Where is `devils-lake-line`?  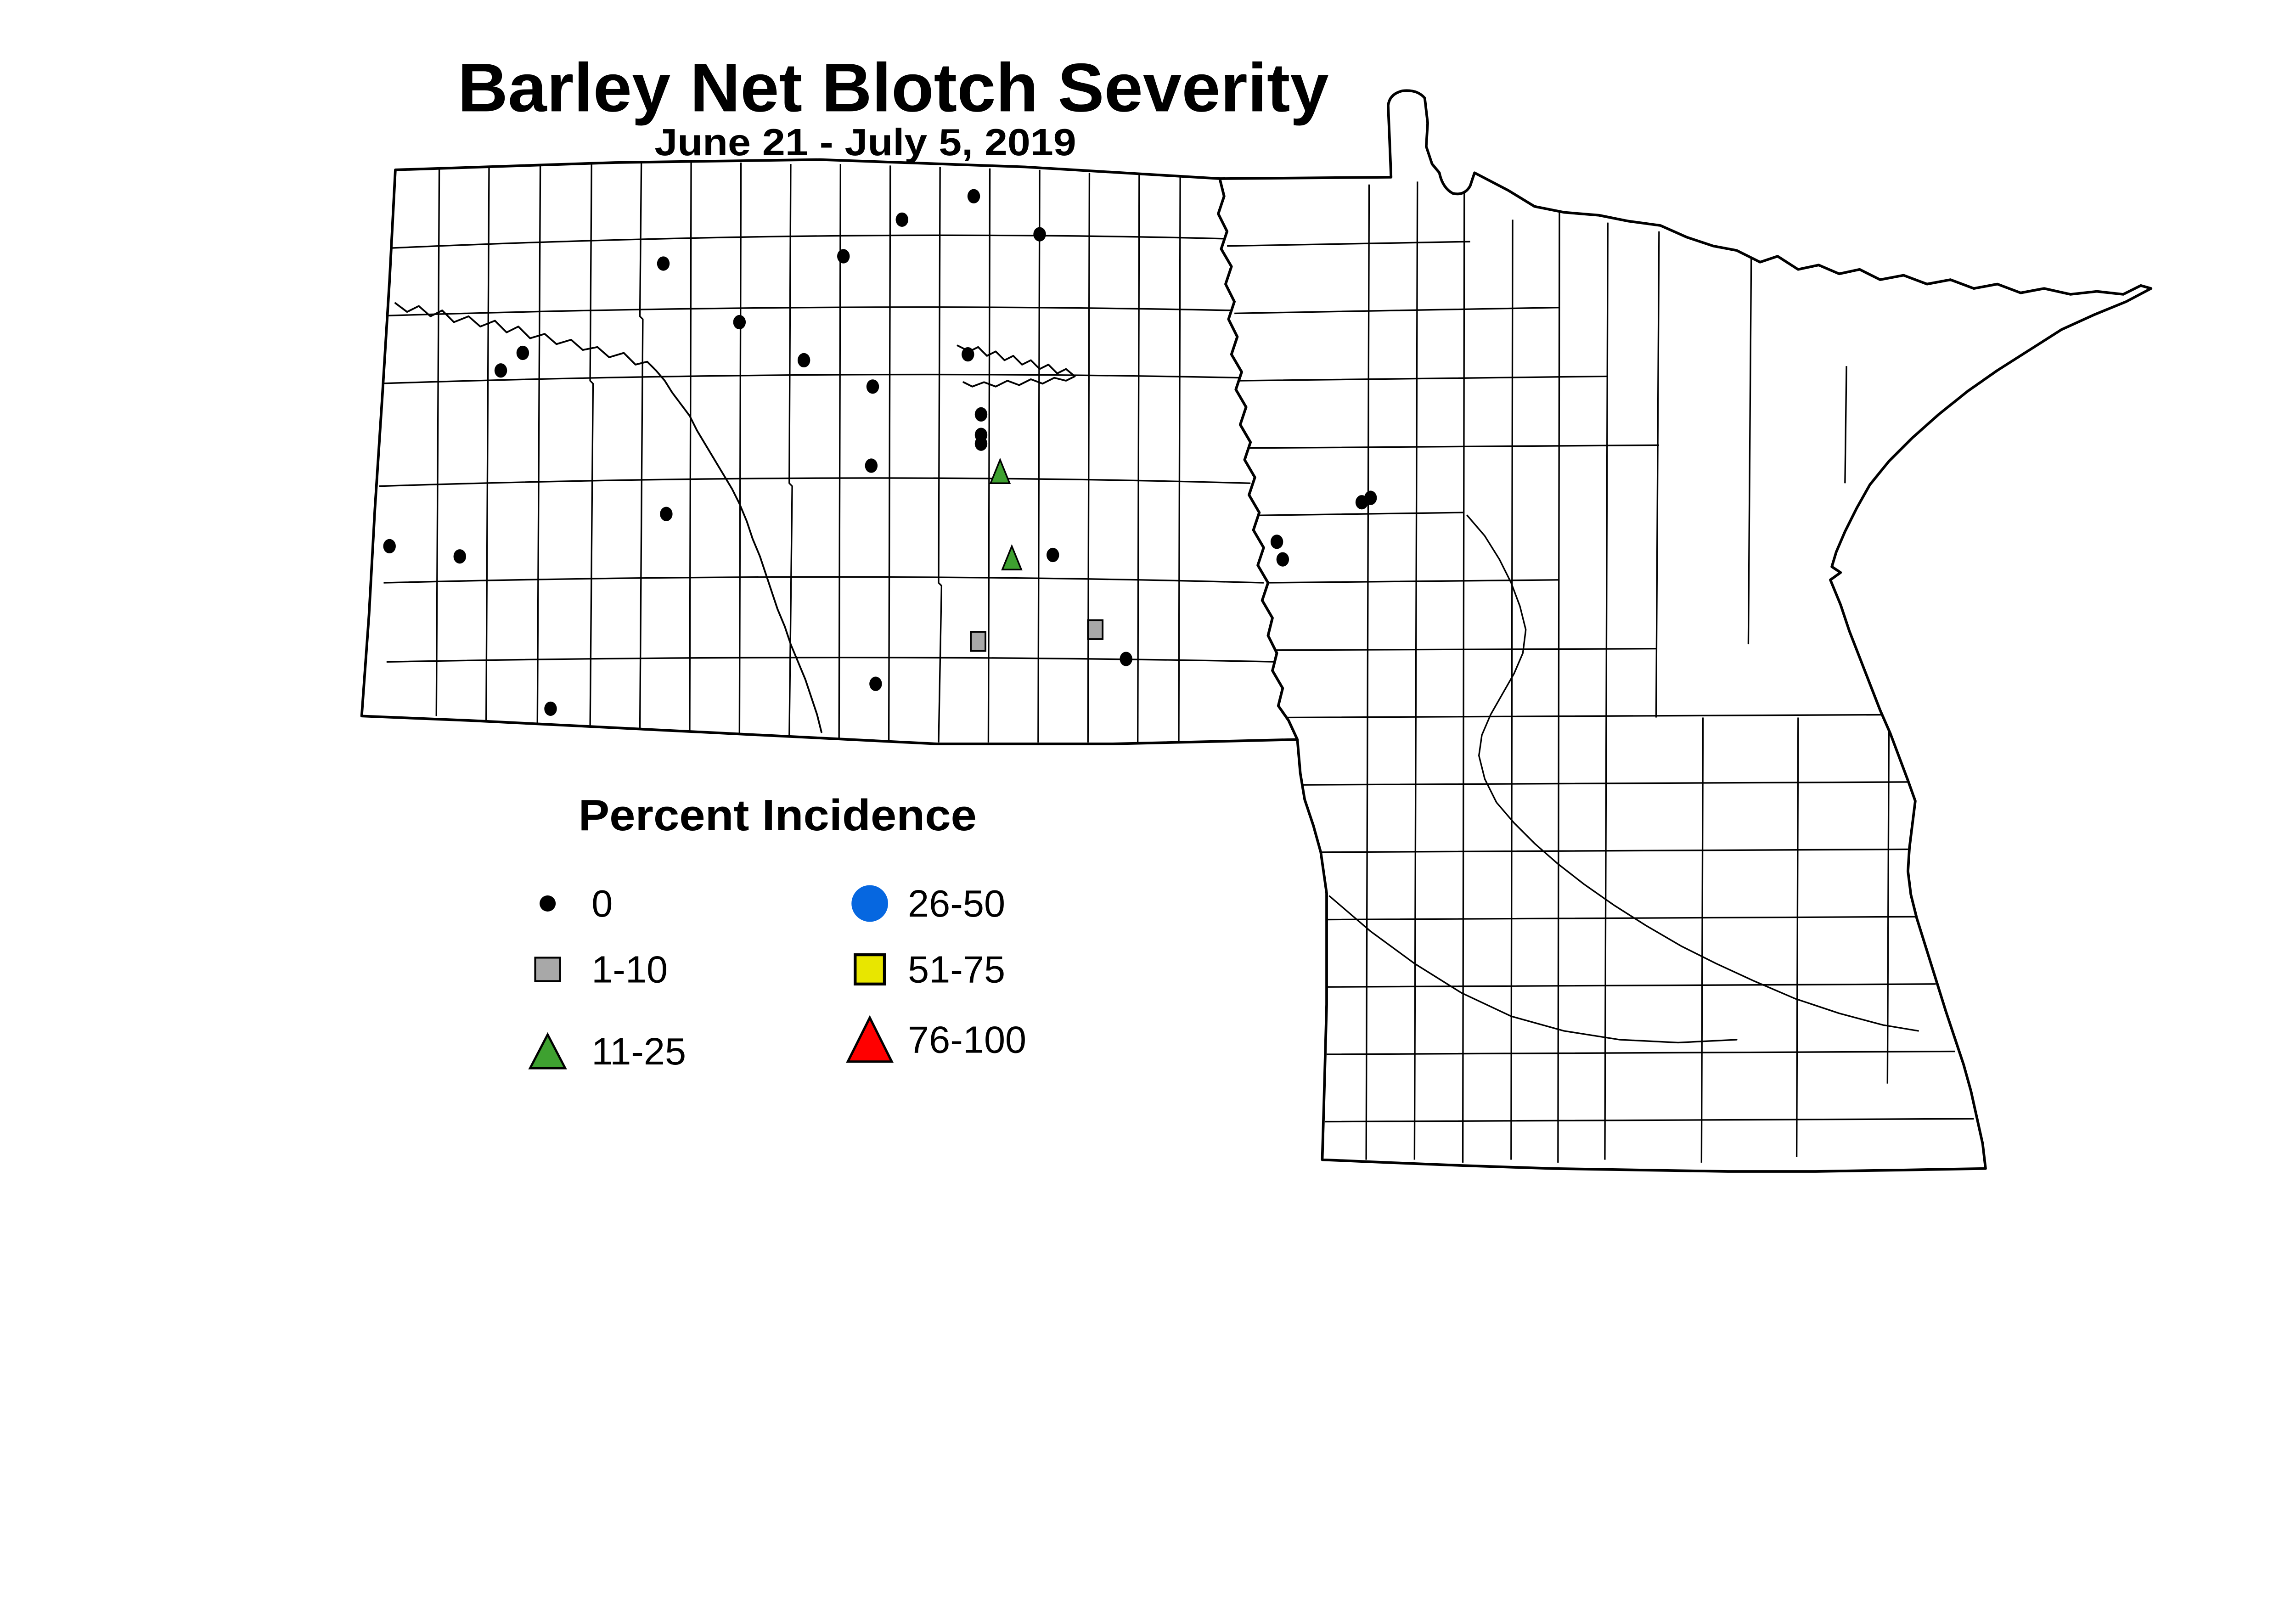
devils-lake-line is located at coordinates (1017, 366).